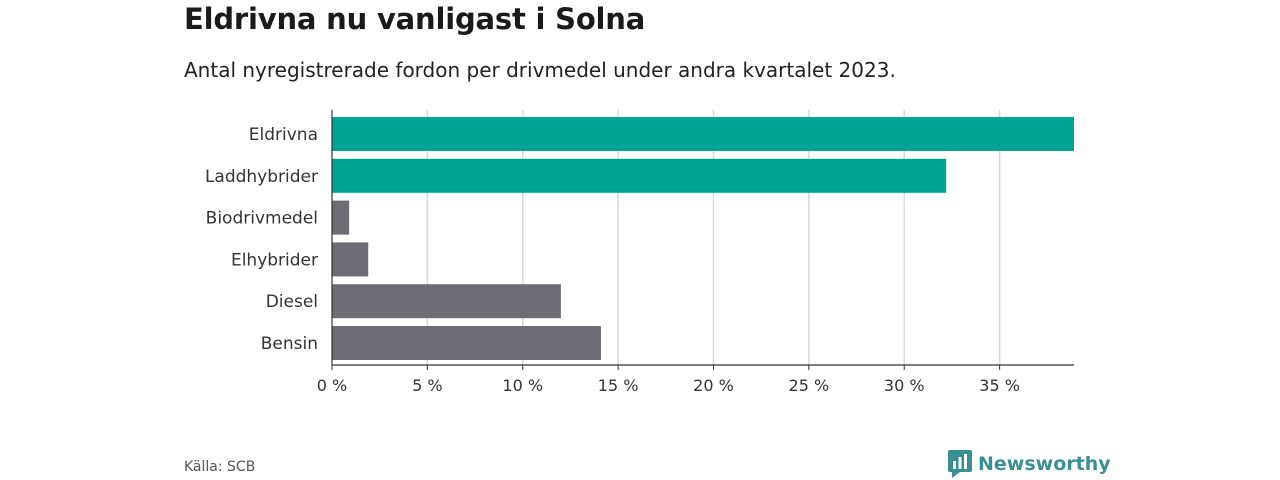 This screenshot has height=480, width=1280. What do you see at coordinates (618, 385) in the screenshot?
I see `x-tick-label: 15 %` at bounding box center [618, 385].